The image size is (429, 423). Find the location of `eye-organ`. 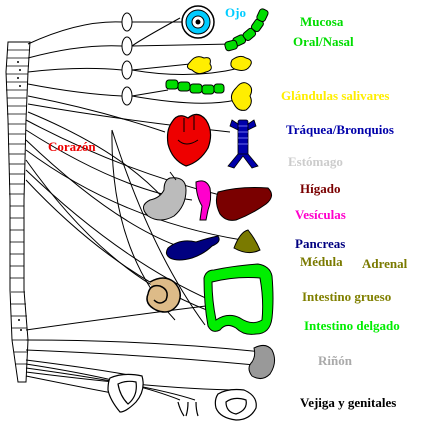

eye-organ is located at coordinates (198, 22).